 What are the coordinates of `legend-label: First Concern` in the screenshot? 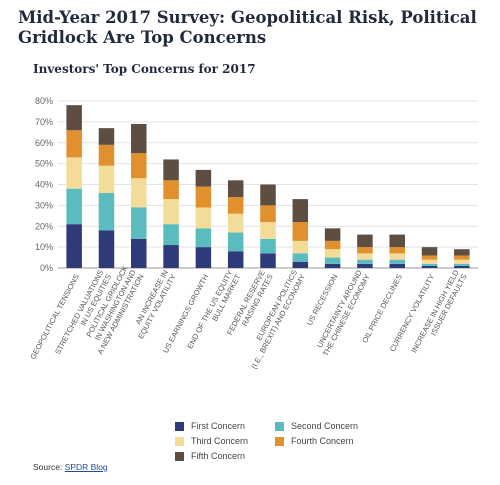 It's located at (218, 426).